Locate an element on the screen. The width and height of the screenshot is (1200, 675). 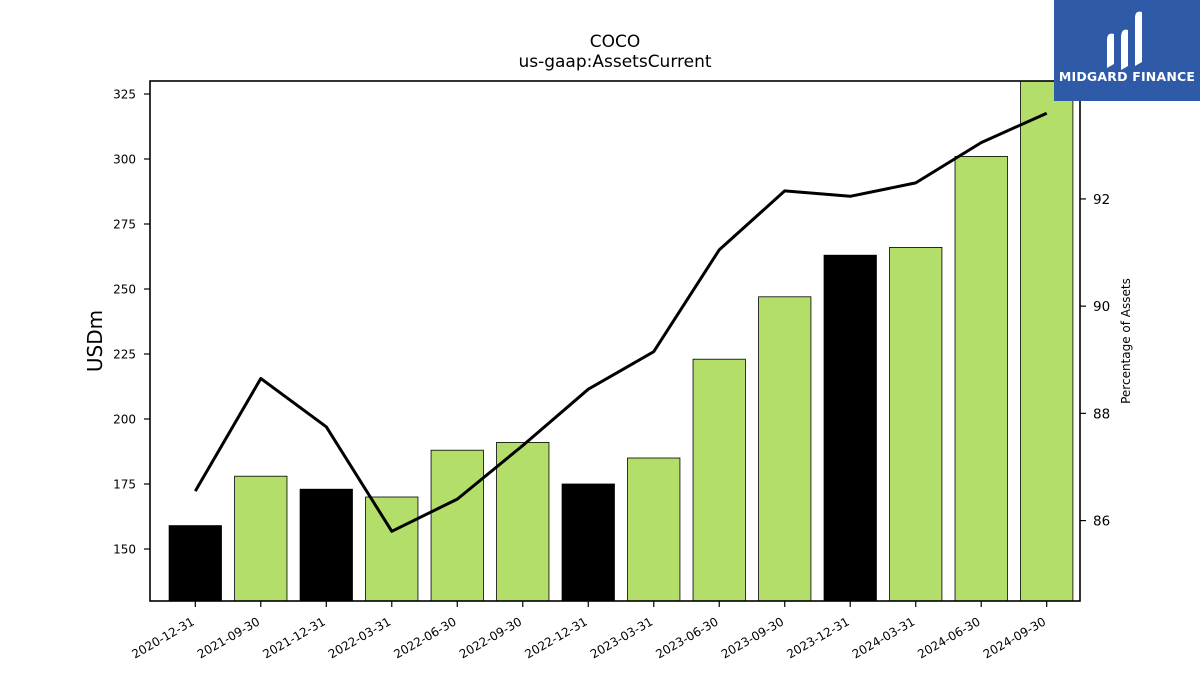
logo-mark-icon is located at coordinates (1124, 40).